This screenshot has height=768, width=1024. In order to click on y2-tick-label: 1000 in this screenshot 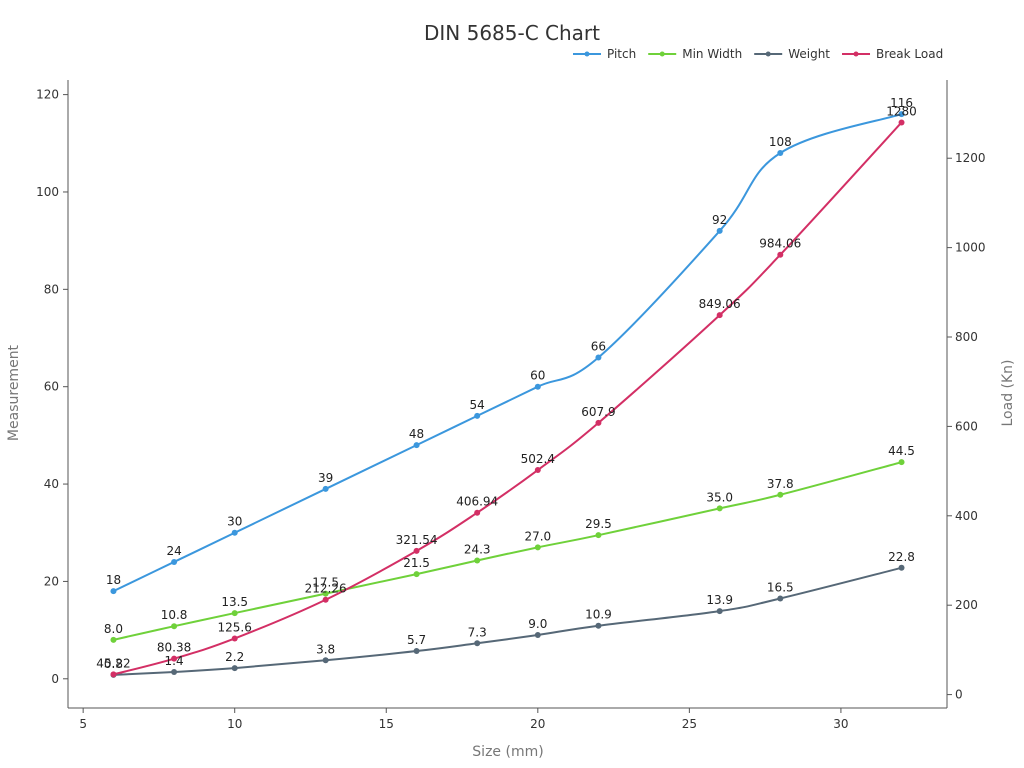, I will do `click(970, 248)`.